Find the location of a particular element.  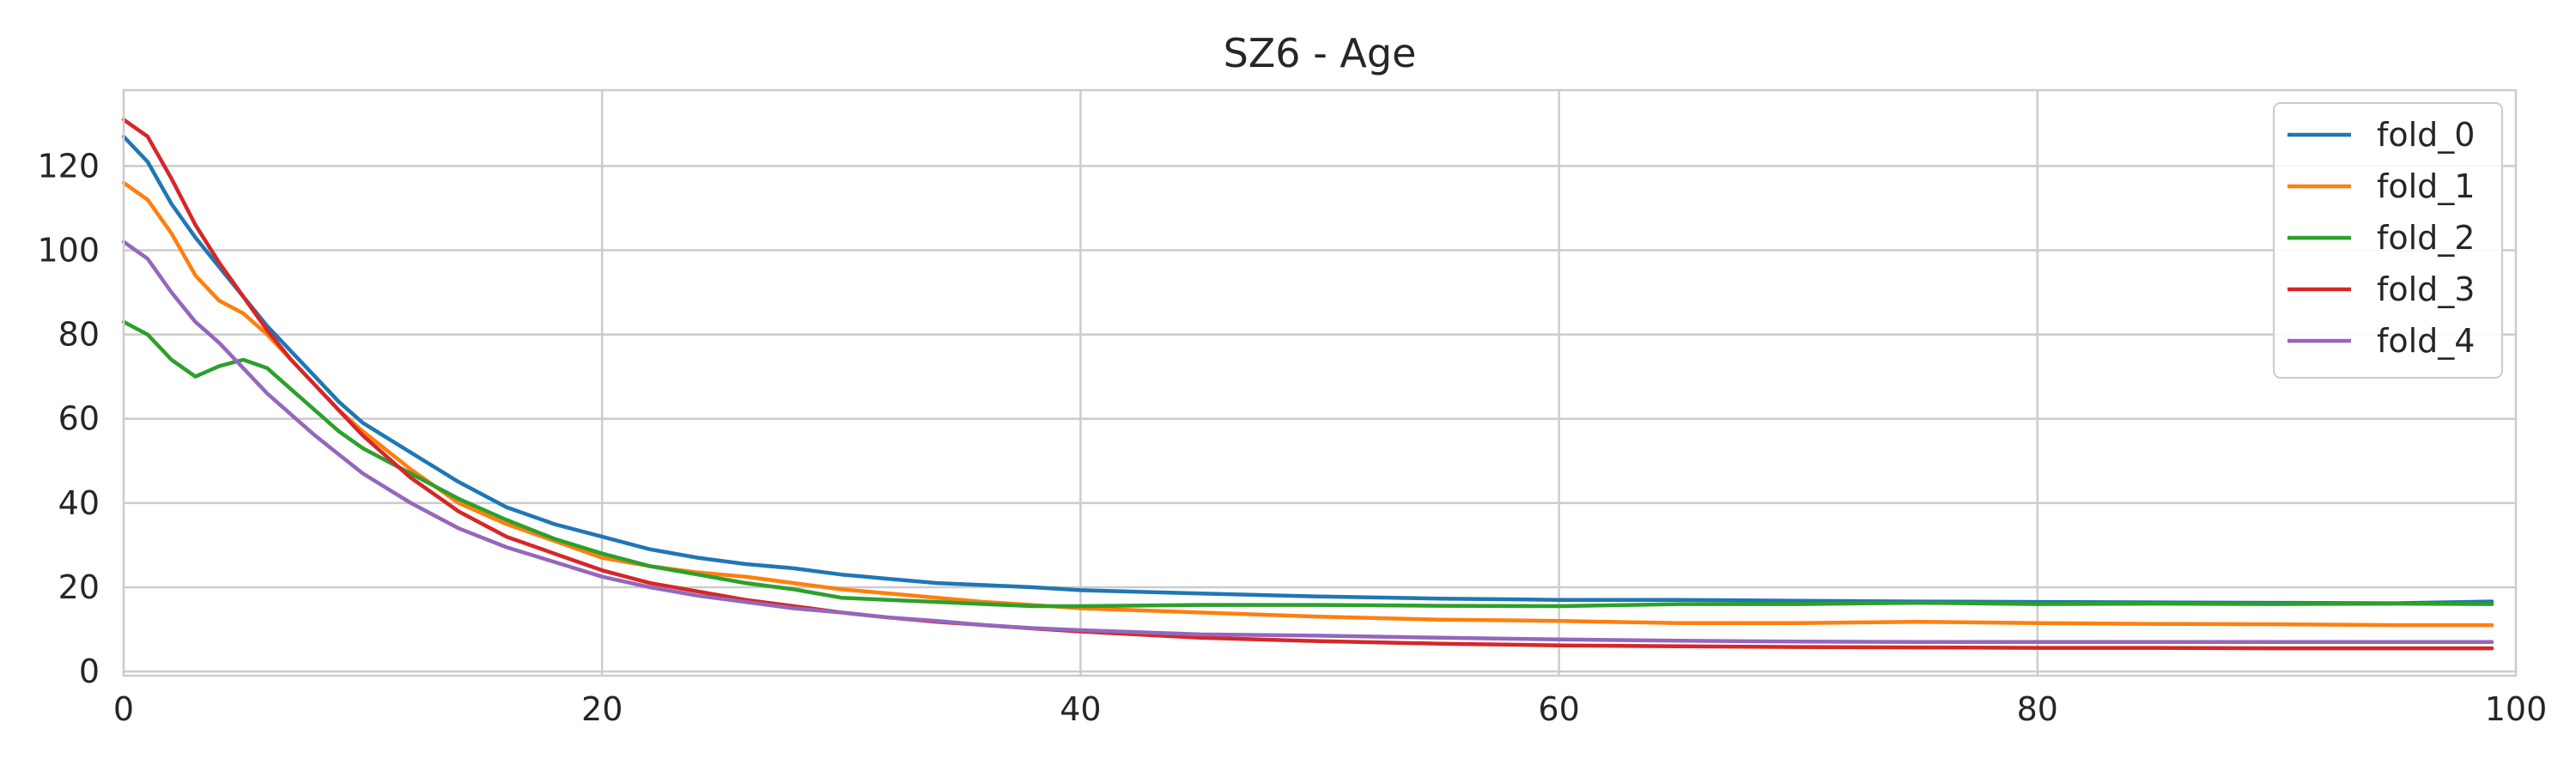

legend-label-fold_2: fold_2 is located at coordinates (2426, 238).